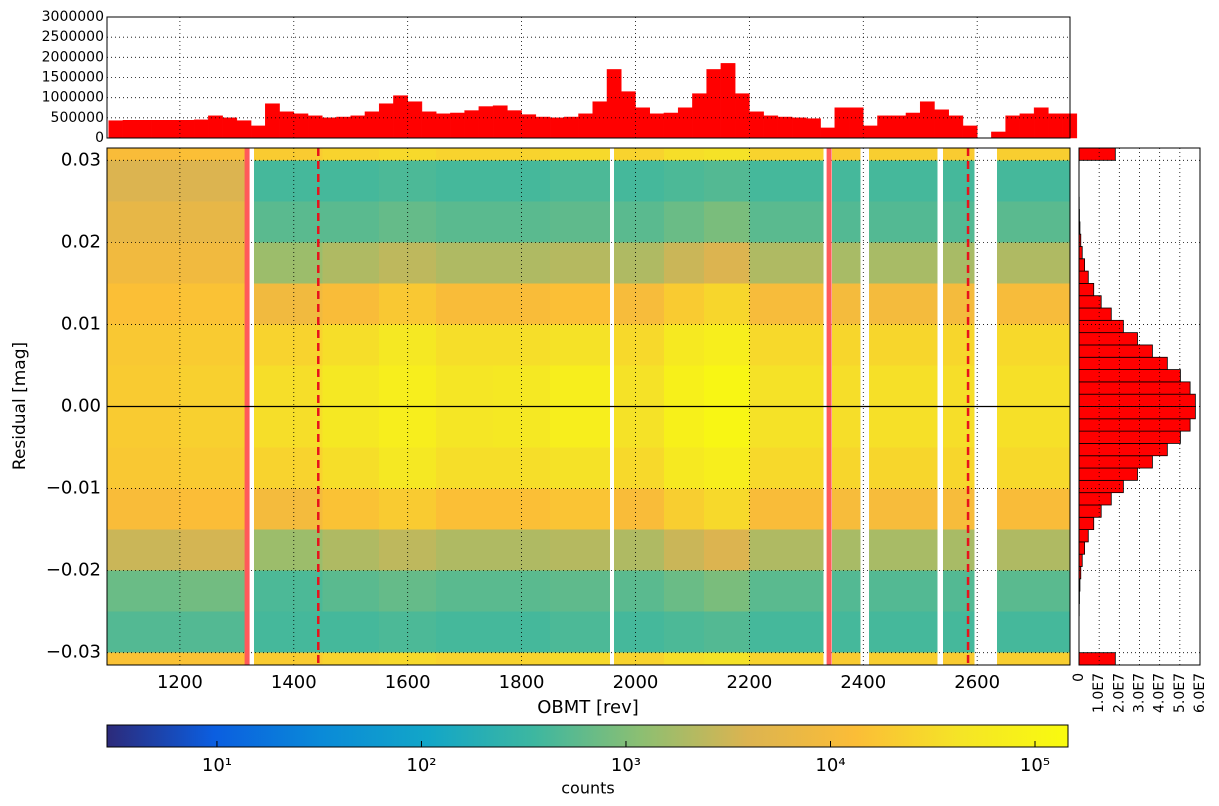 This screenshot has width=1219, height=806. I want to click on x-tick-label: 1400, so click(294, 682).